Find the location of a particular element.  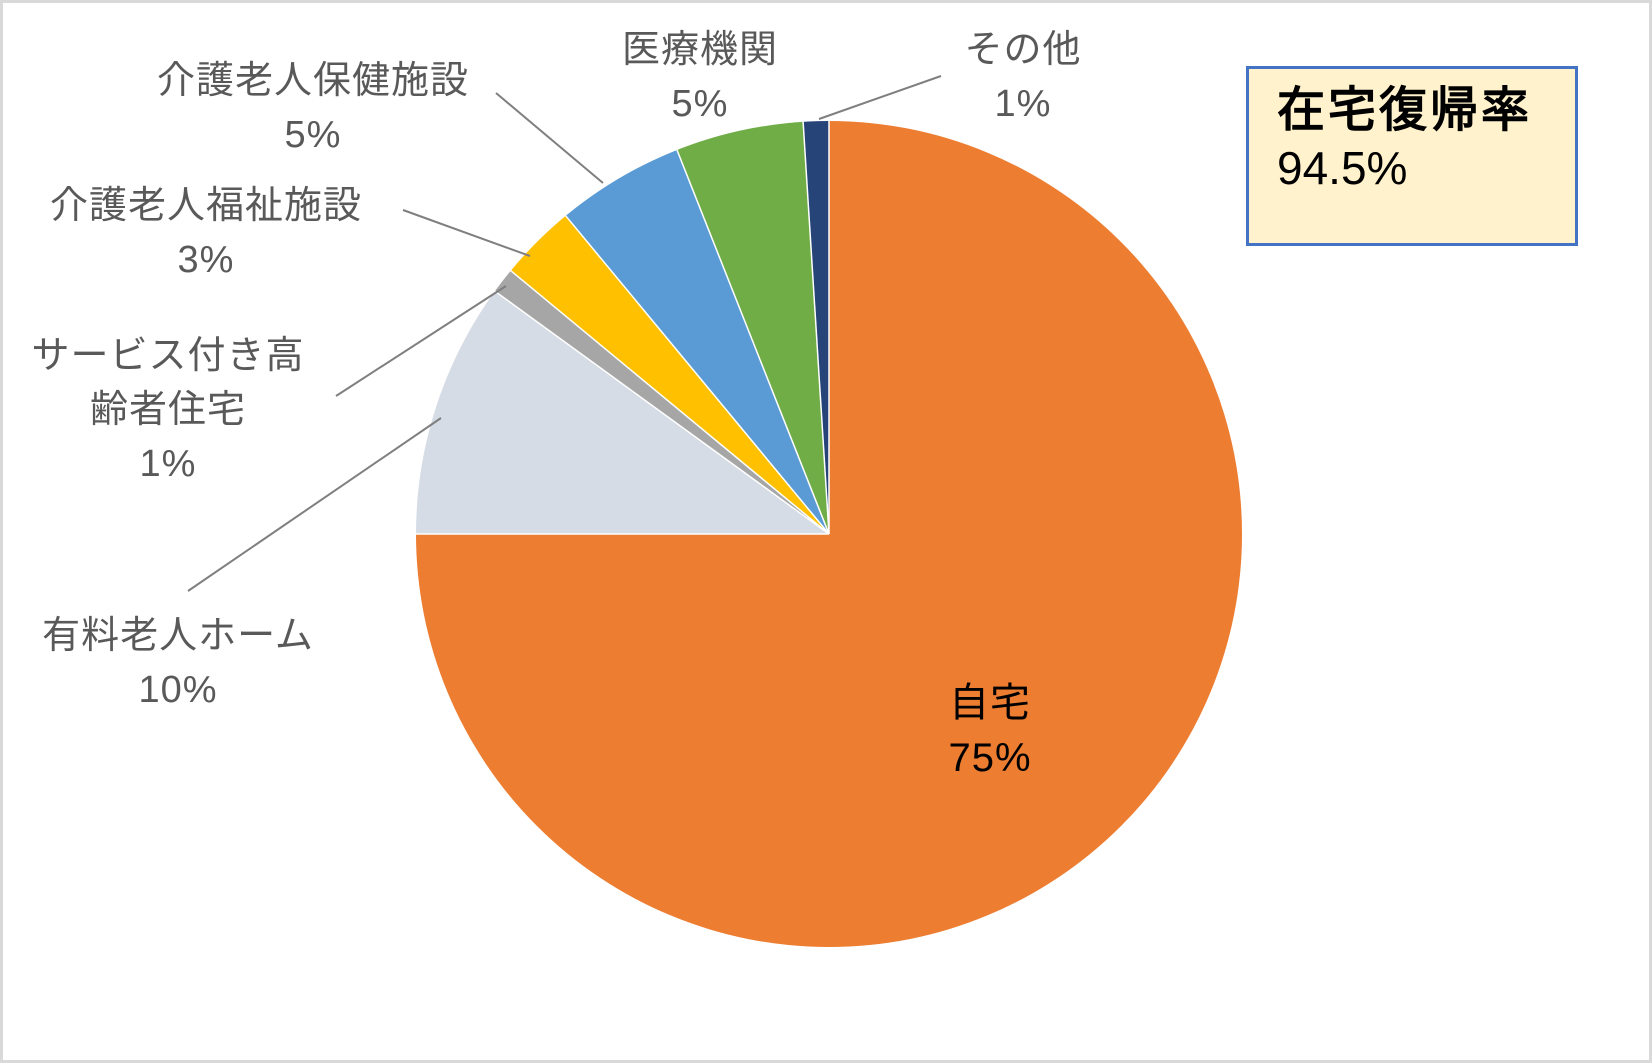

slice-label-other: その他 1% is located at coordinates (1022, 77).